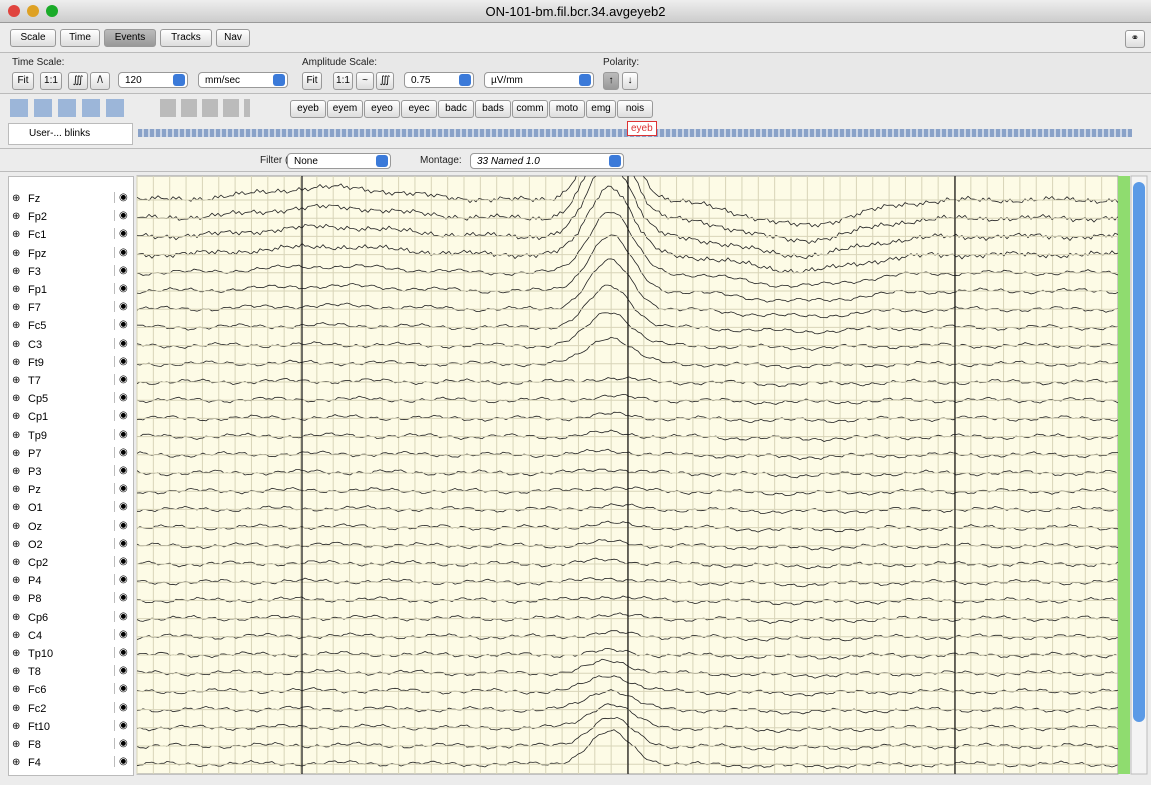 The width and height of the screenshot is (1151, 785). I want to click on time-scale-select: 120, so click(153, 80).